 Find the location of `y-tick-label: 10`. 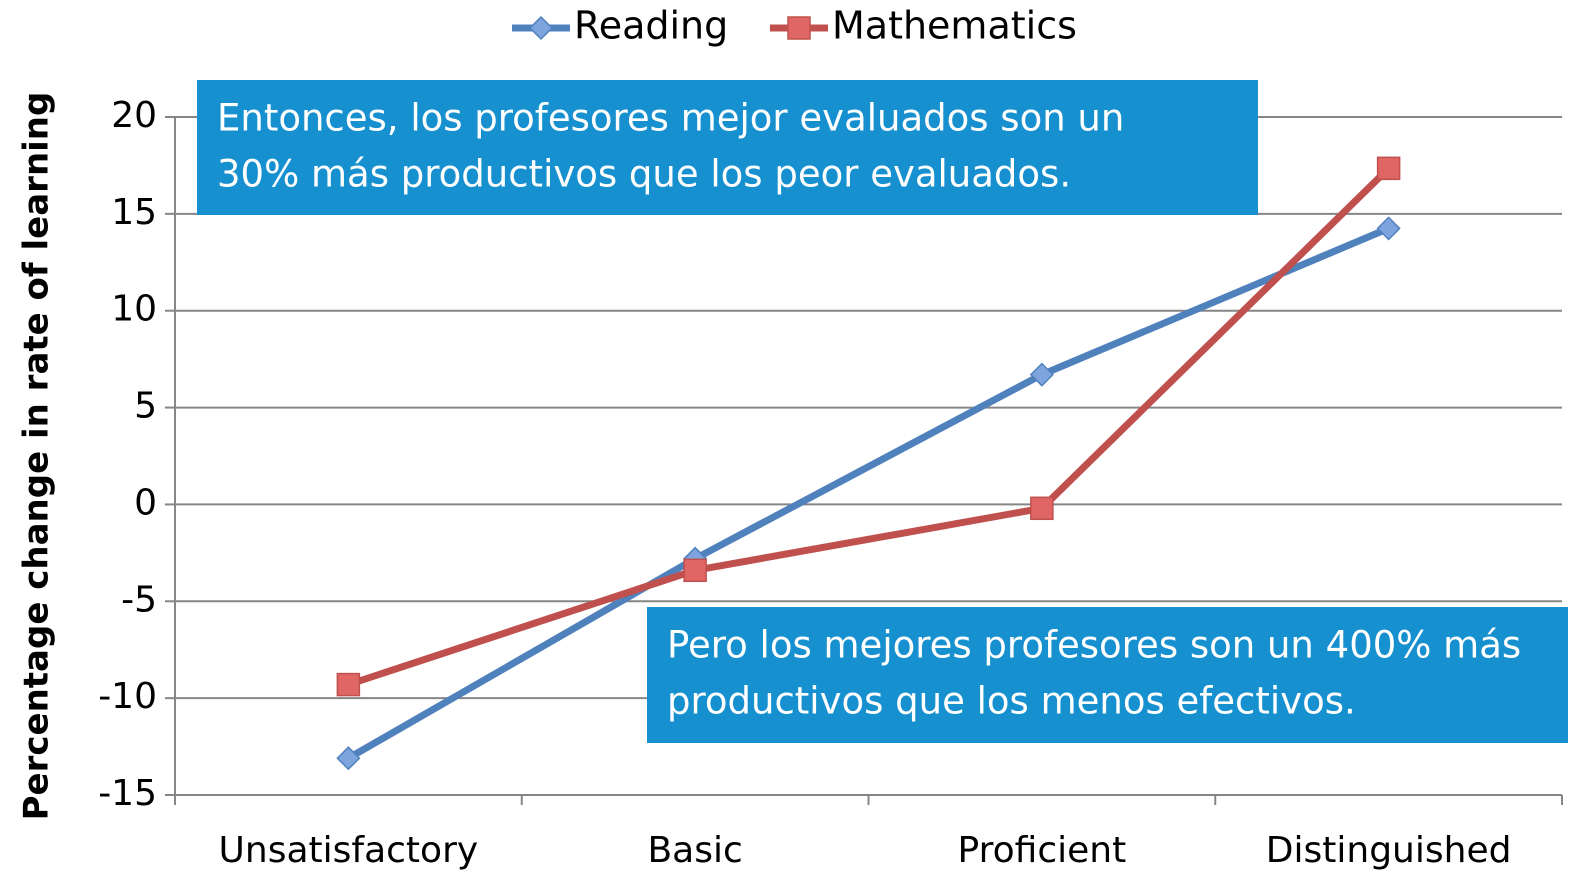

y-tick-label: 10 is located at coordinates (134, 309).